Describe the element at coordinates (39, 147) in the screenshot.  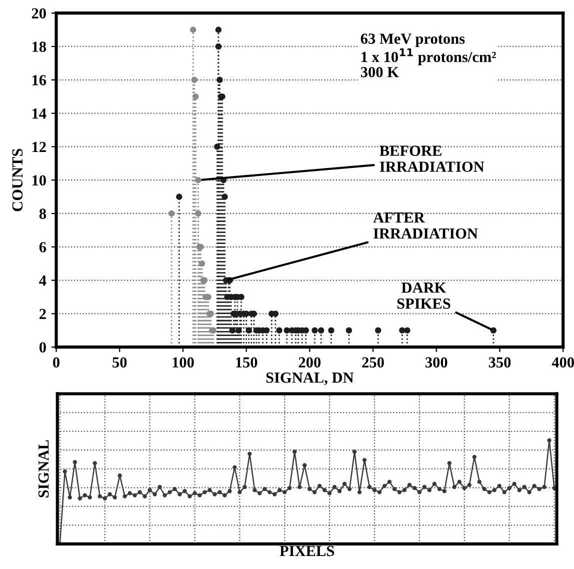
I see `y-tick-label: 12` at that location.